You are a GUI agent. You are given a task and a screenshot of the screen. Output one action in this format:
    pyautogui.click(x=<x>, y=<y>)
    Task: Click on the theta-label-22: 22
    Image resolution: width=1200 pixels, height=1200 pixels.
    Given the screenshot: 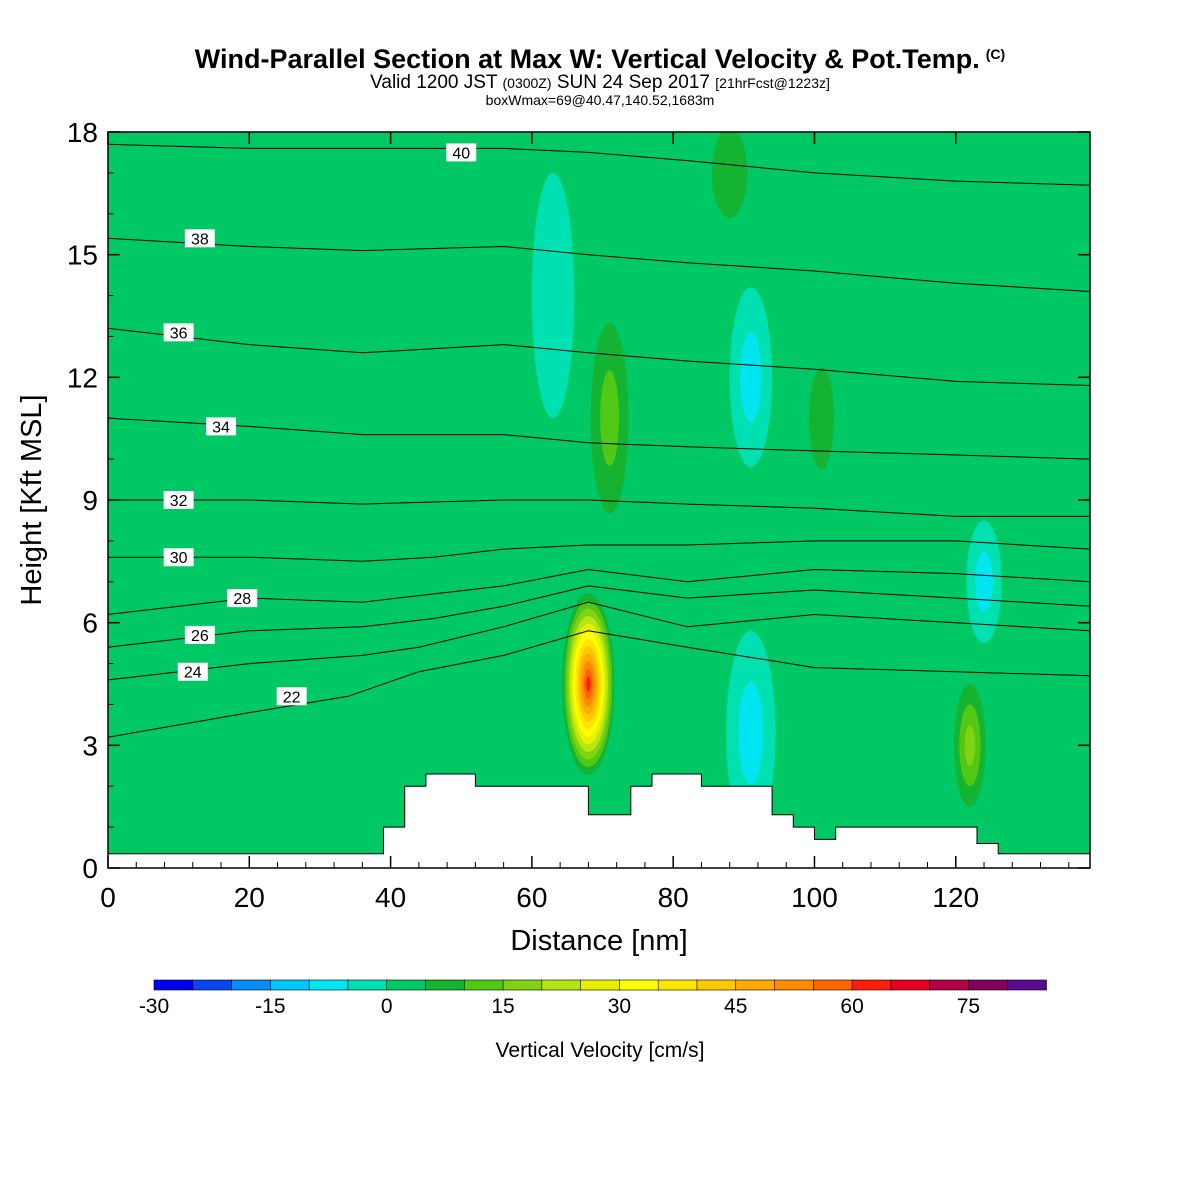 What is the action you would take?
    pyautogui.click(x=292, y=697)
    